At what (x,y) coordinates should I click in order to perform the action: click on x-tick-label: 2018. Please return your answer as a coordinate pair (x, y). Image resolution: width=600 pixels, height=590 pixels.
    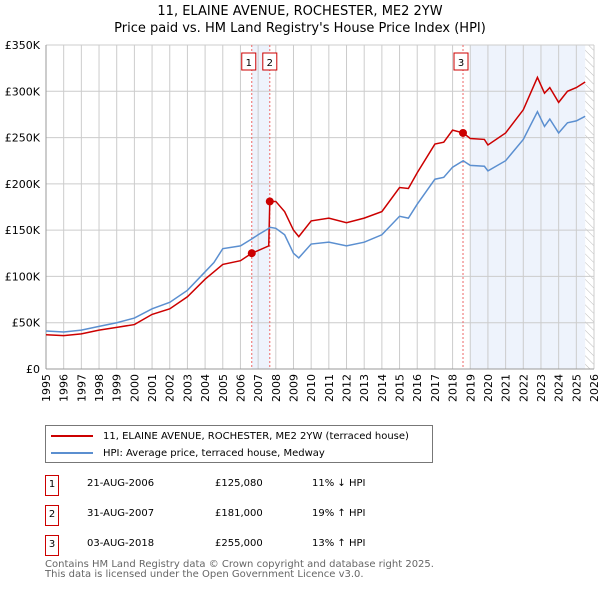
    Looking at the image, I should click on (453, 388).